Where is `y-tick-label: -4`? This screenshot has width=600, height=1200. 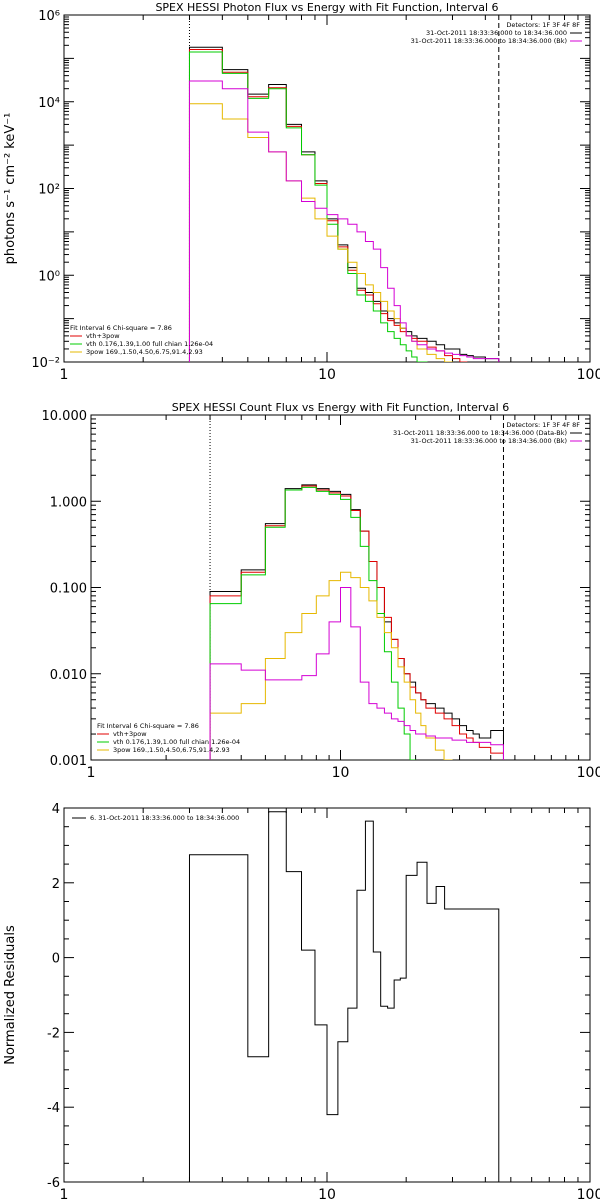 y-tick-label: -4 is located at coordinates (53, 1108).